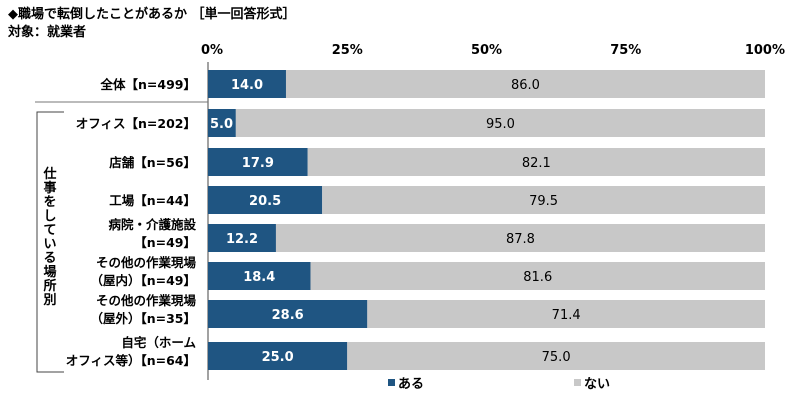 The height and width of the screenshot is (405, 800). What do you see at coordinates (49, 202) in the screenshot?
I see `group-label-char: を` at bounding box center [49, 202].